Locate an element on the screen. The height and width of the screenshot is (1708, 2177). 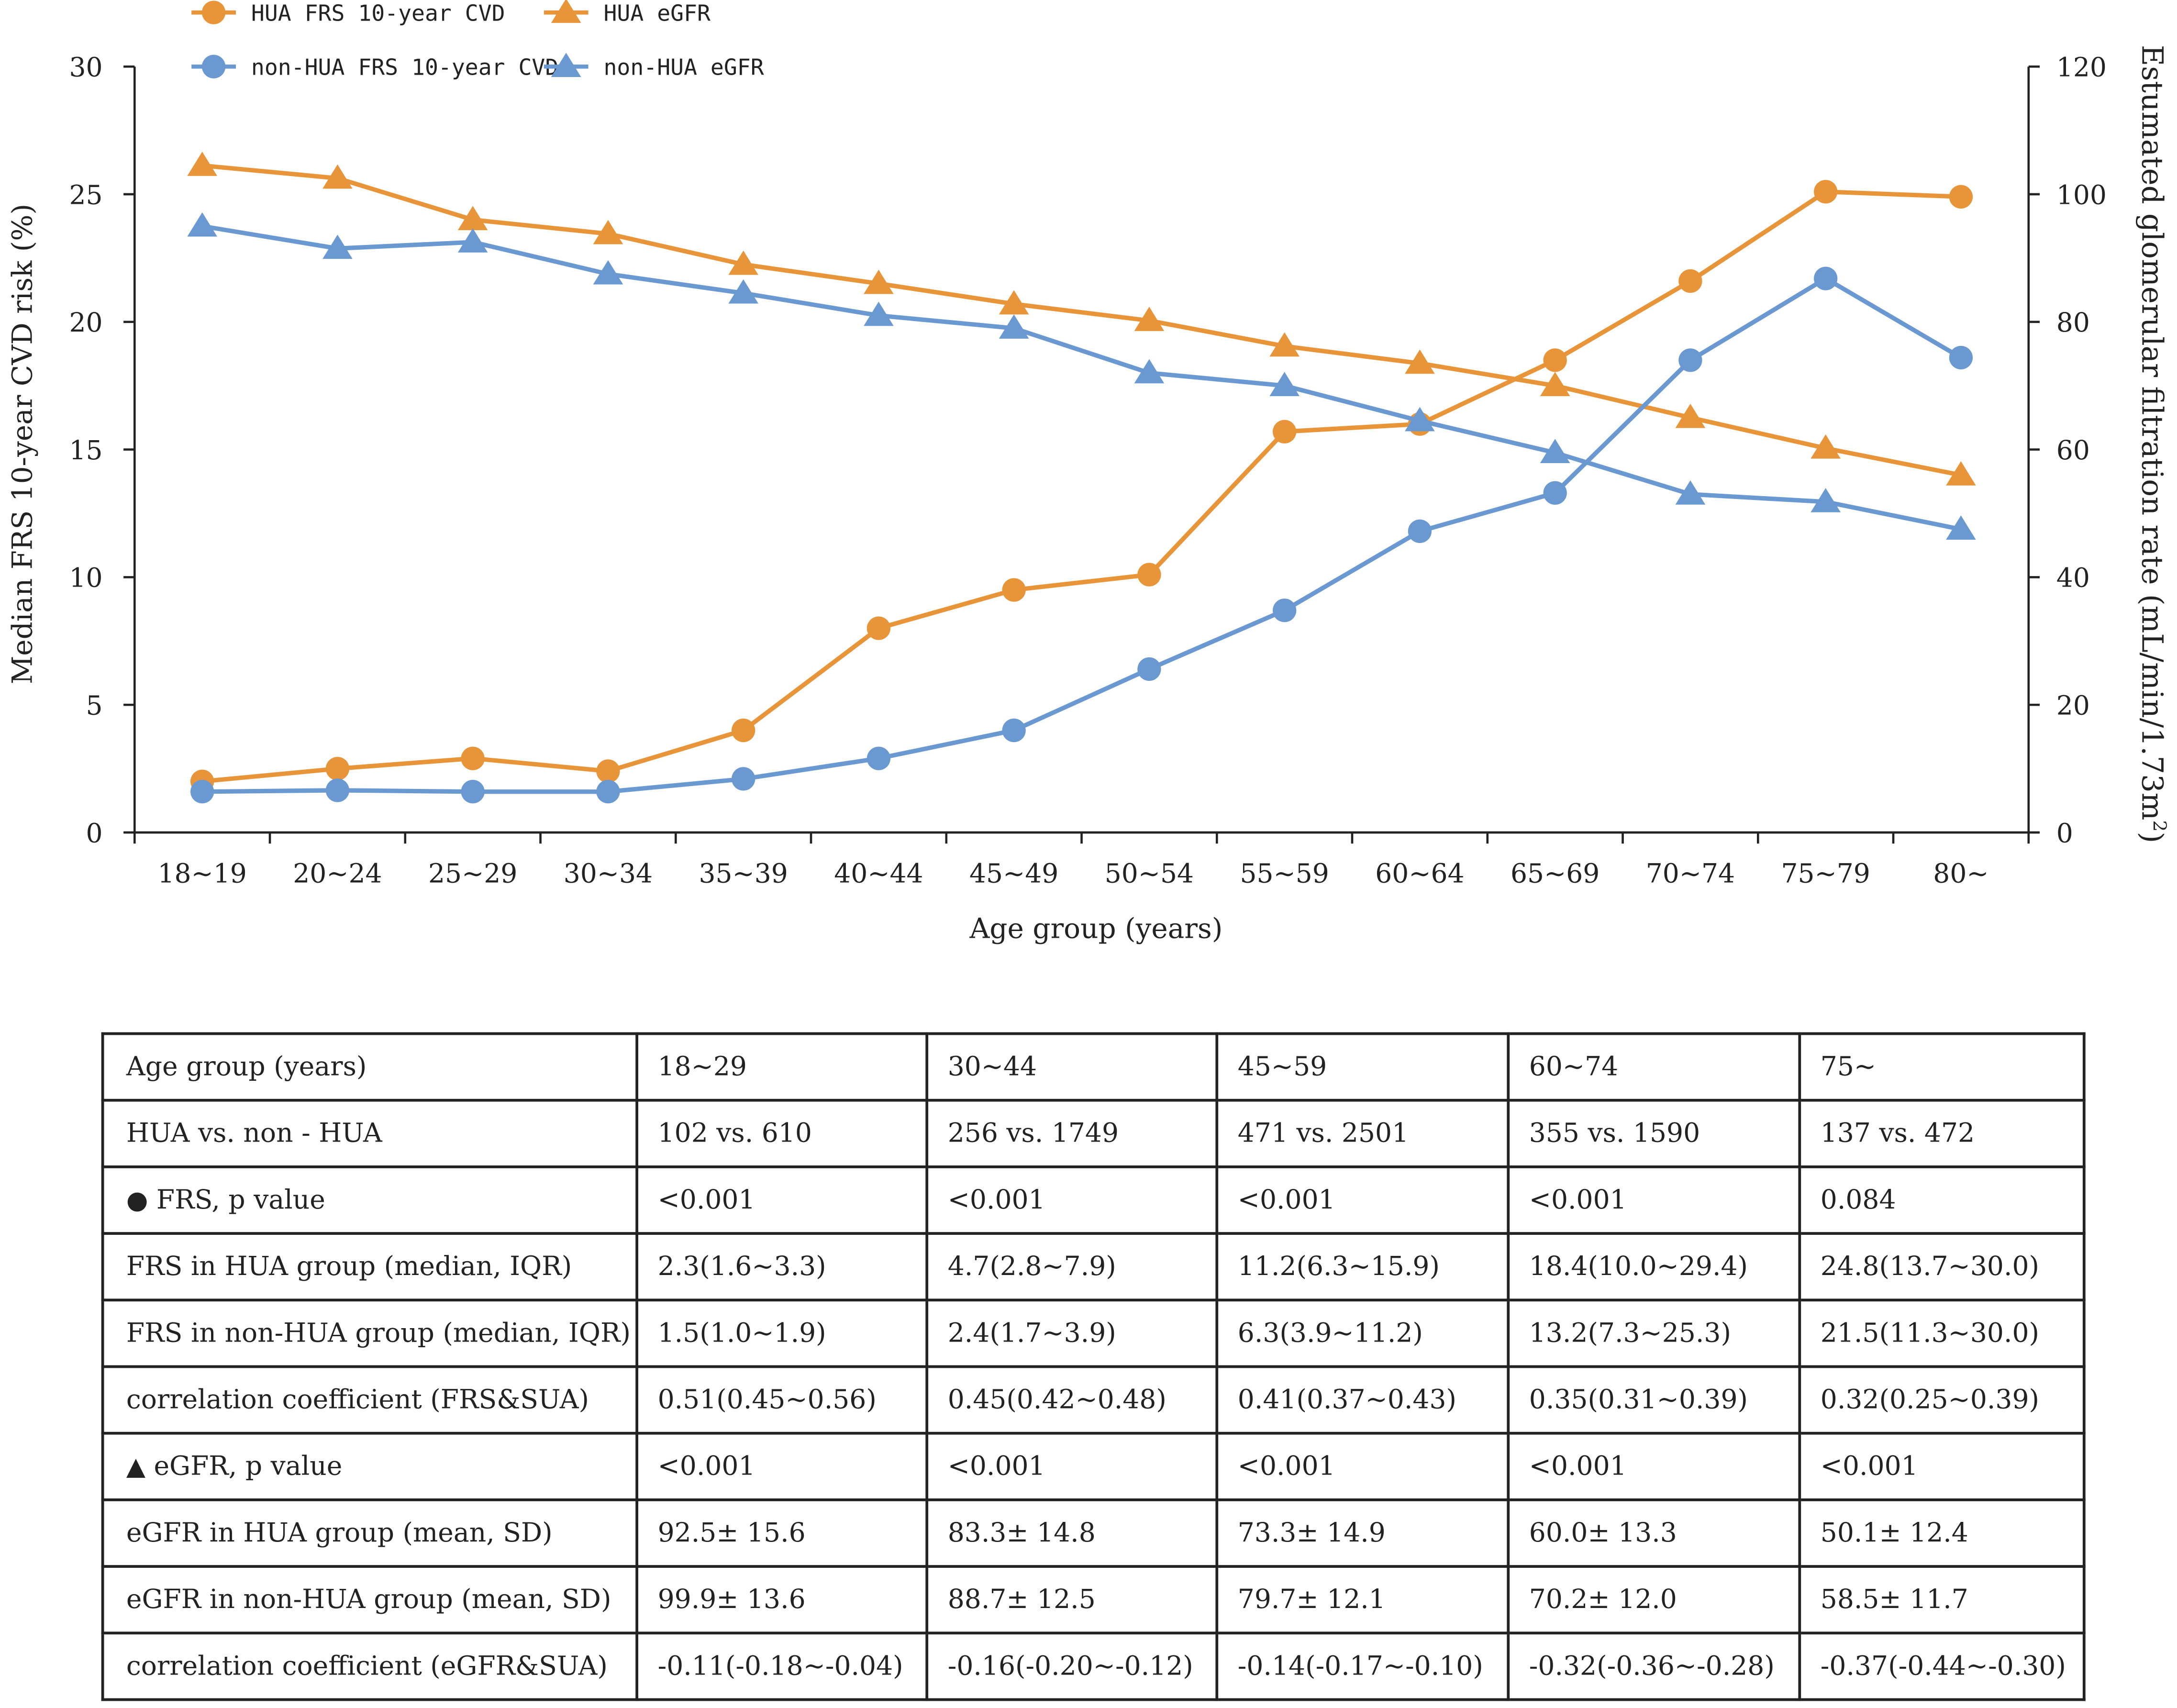
table-cell: 75~ is located at coordinates (1942, 1067).